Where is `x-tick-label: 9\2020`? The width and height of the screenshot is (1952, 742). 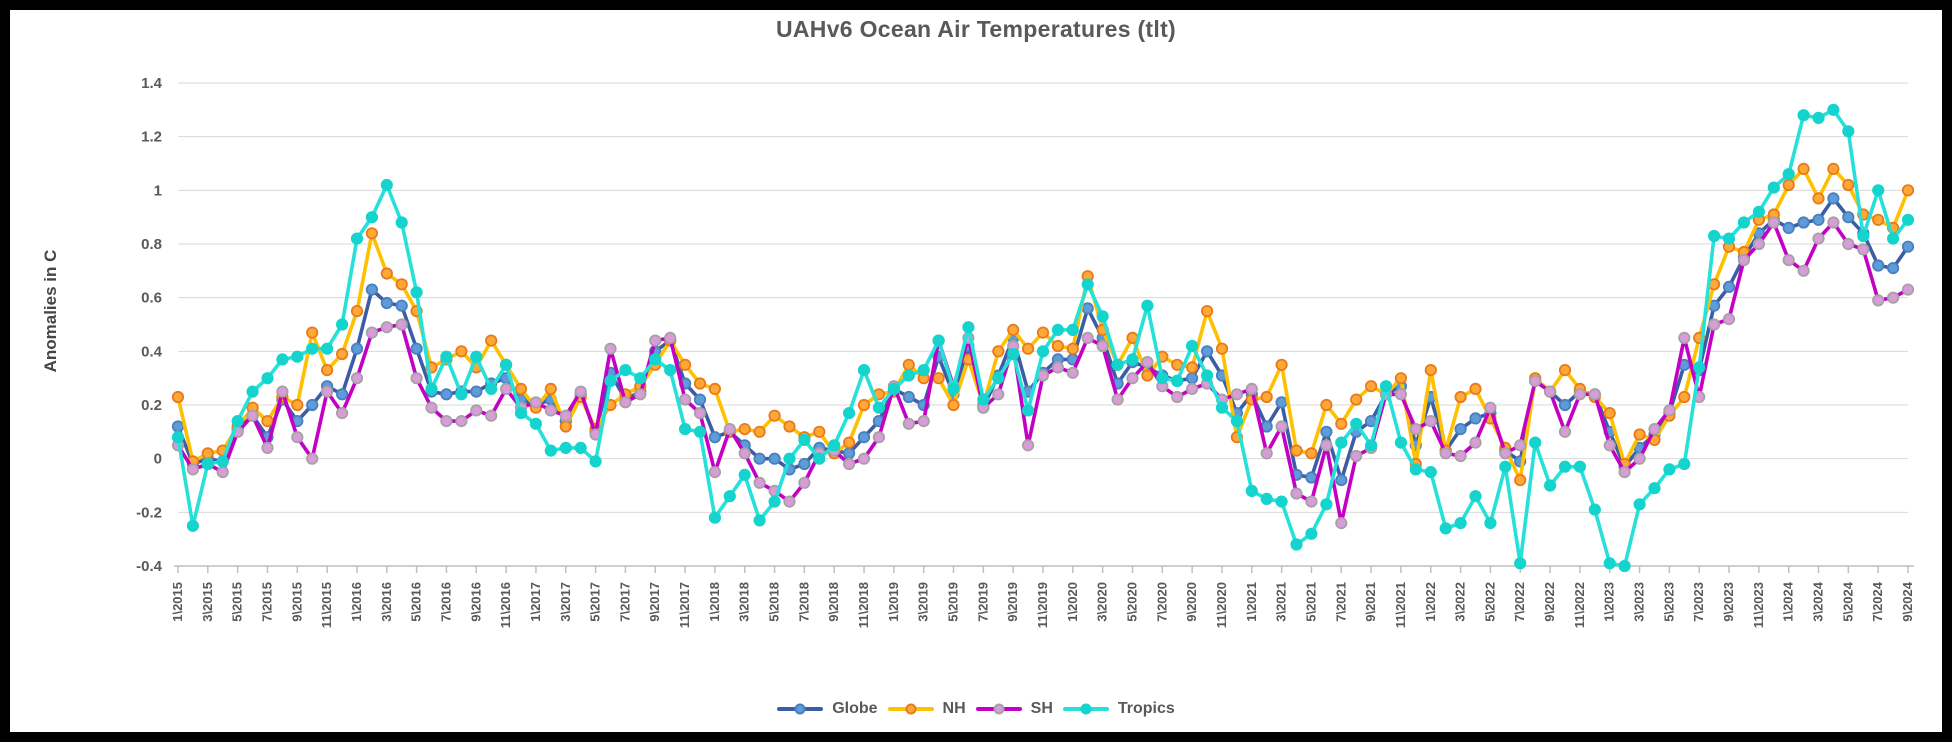 x-tick-label: 9\2020 is located at coordinates (1191, 602).